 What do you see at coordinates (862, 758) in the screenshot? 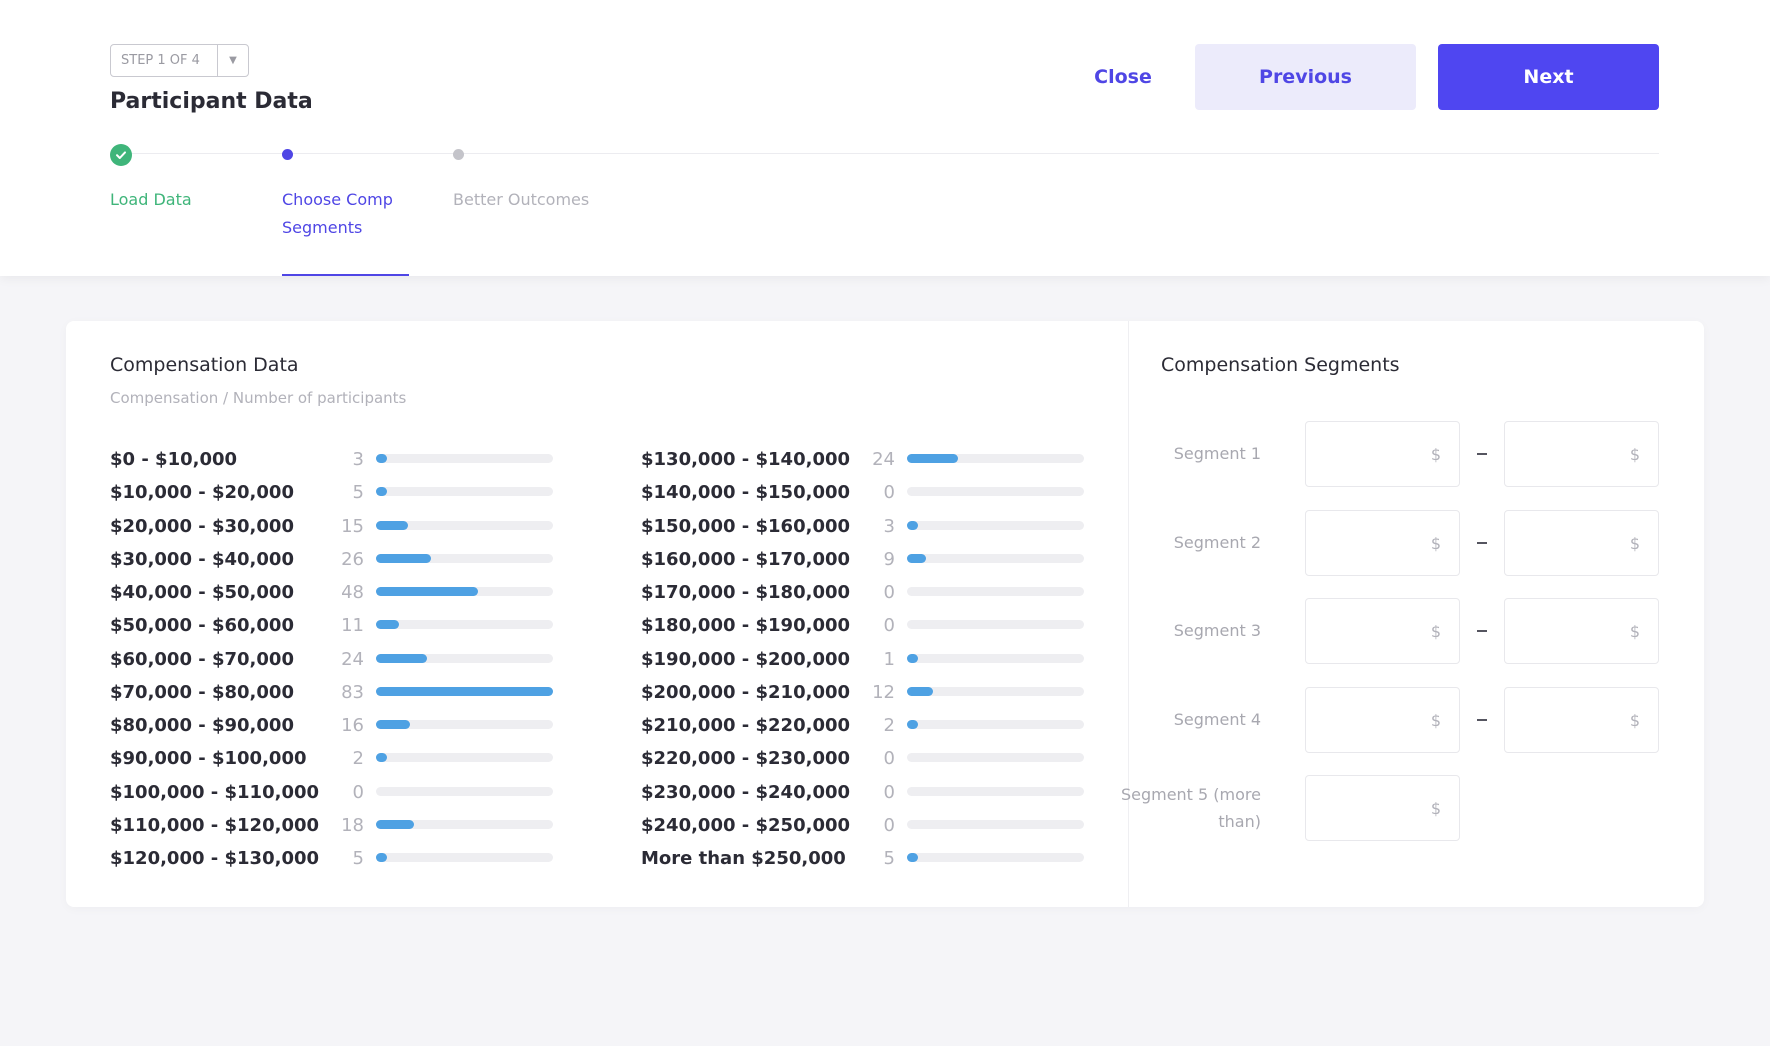
I see `compensation-row: $220,000 - $230,000 0` at bounding box center [862, 758].